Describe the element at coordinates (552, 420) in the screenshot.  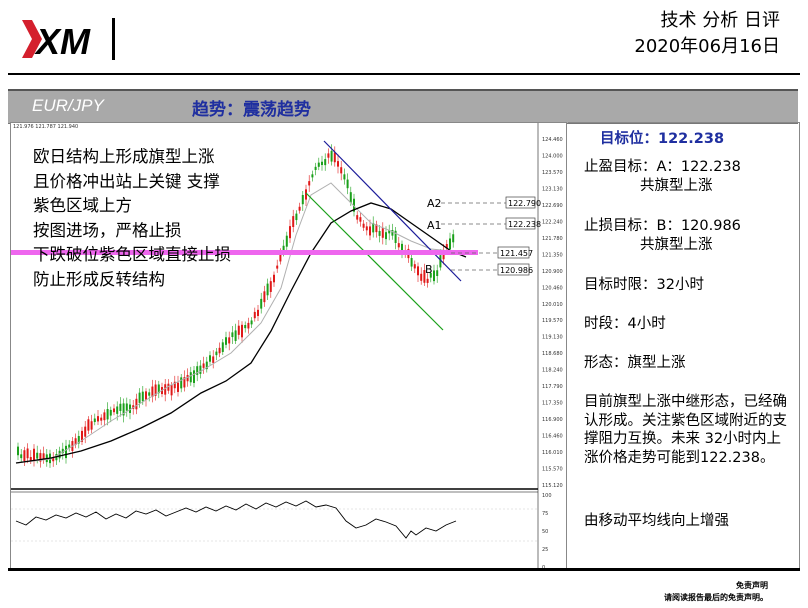
I see `price-tick-label: 116.900` at that location.